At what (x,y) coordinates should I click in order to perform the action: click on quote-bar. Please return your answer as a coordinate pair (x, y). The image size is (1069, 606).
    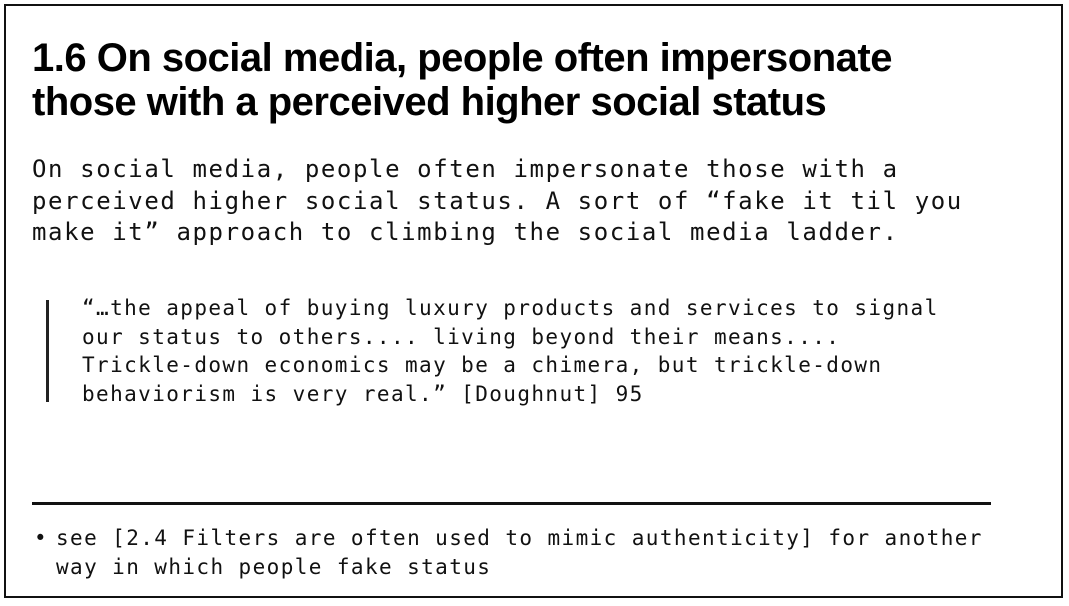
    Looking at the image, I should click on (47, 351).